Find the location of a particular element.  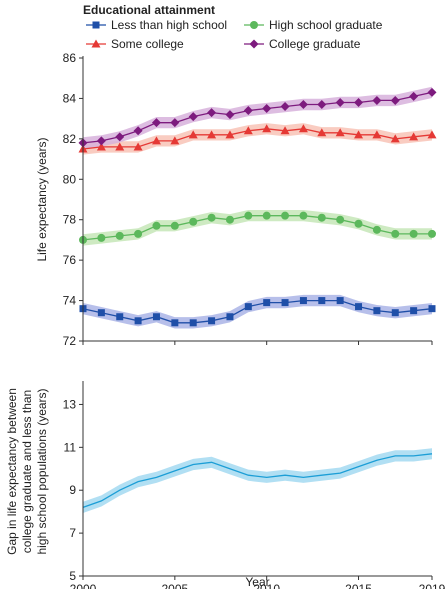

top-y-tick-label: 84 is located at coordinates (70, 98).